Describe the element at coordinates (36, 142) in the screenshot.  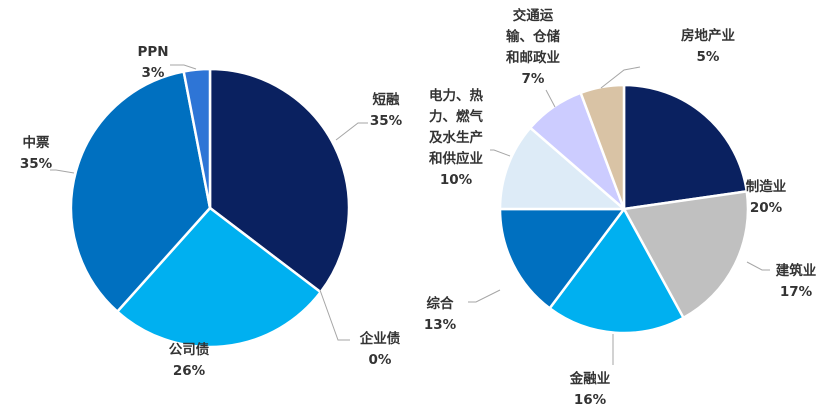
I see `slice-category-label: 中票` at that location.